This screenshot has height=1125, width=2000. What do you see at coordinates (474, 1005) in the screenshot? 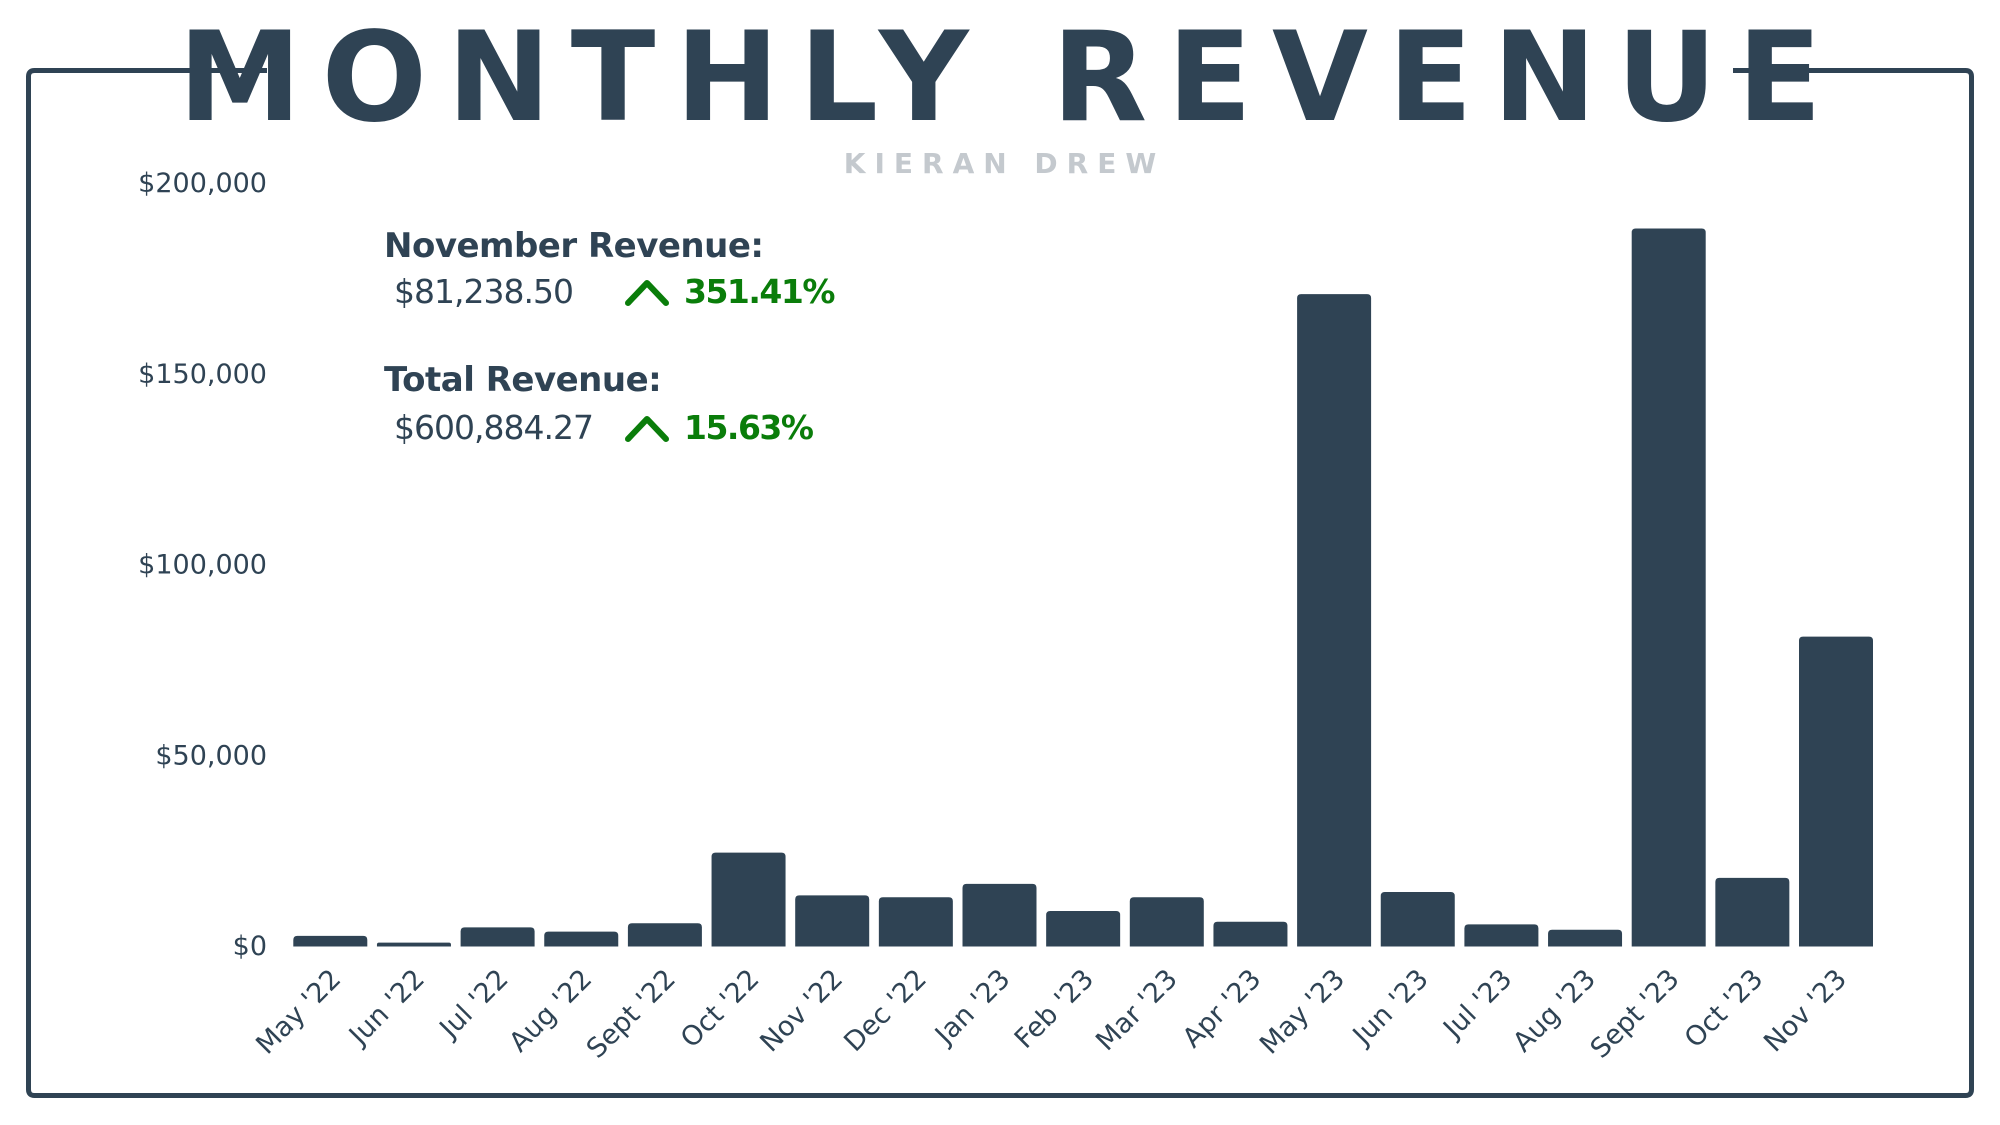
I see `x-tick-label: Jul '22` at bounding box center [474, 1005].